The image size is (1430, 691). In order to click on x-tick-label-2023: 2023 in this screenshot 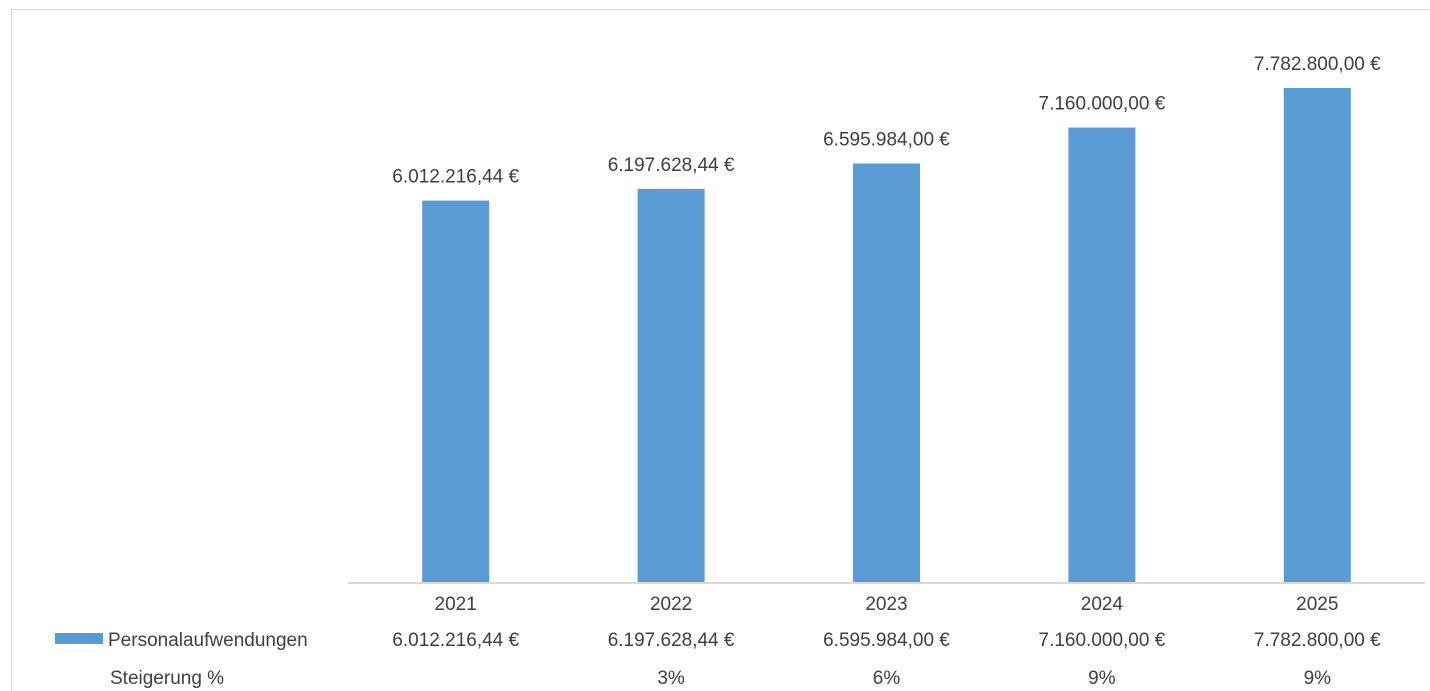, I will do `click(886, 604)`.